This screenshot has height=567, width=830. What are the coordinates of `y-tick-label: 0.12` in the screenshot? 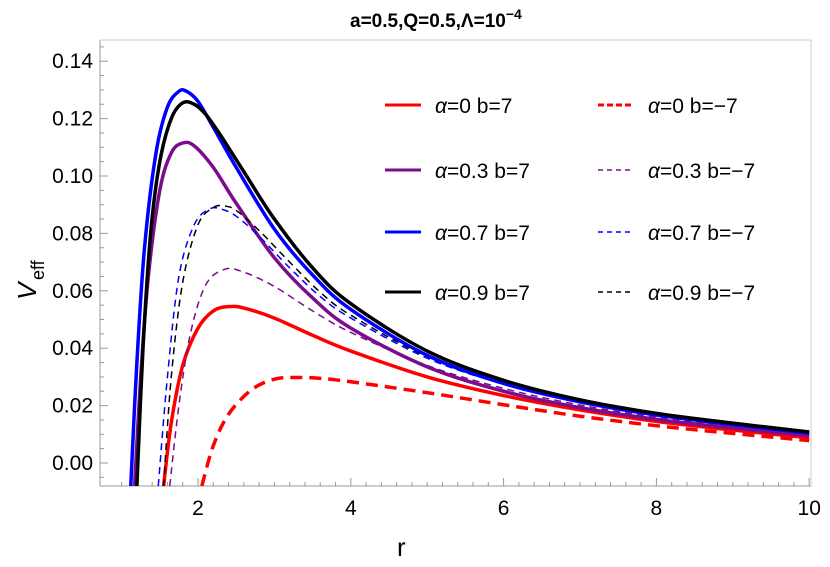 It's located at (72, 119).